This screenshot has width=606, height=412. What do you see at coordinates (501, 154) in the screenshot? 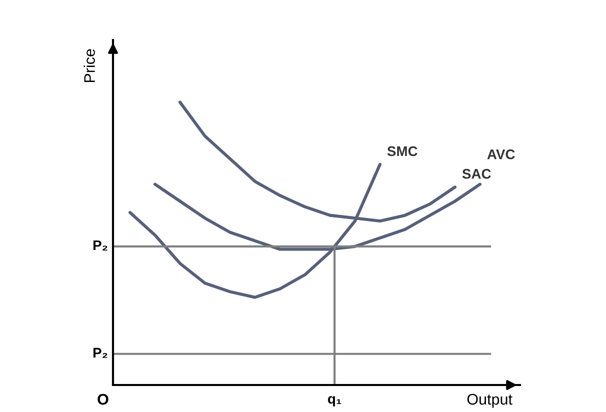
I see `series-label: AVC` at bounding box center [501, 154].